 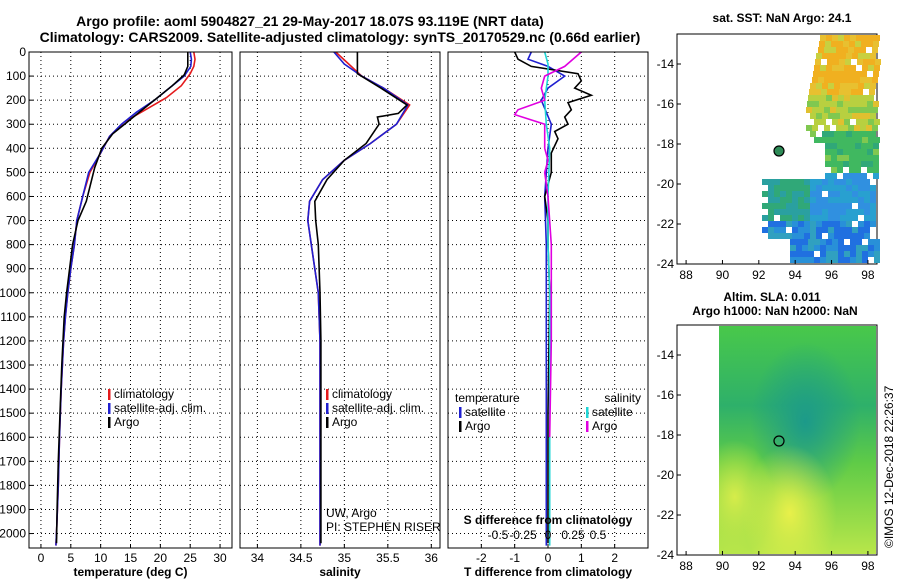 I want to click on map-y-tick-label: -14, so click(x=666, y=64).